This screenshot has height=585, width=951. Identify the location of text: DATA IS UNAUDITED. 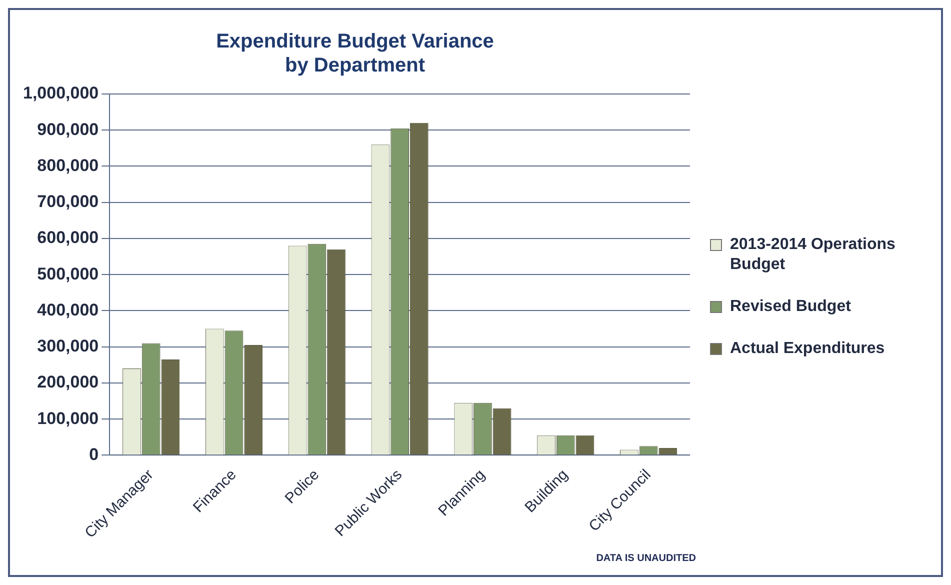
(646, 558).